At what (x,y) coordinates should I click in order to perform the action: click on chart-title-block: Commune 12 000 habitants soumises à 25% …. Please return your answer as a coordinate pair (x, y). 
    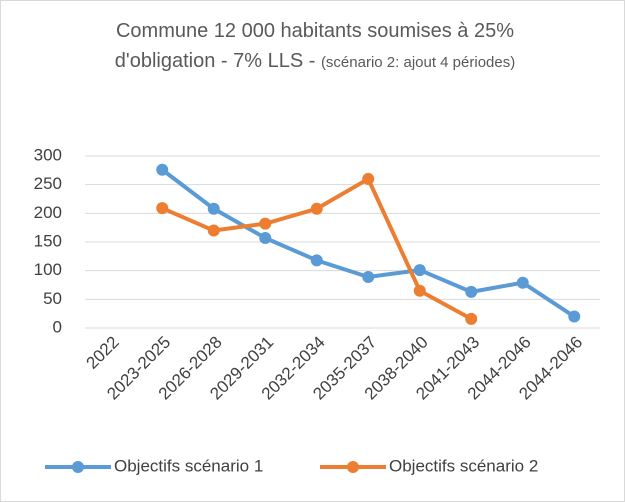
    Looking at the image, I should click on (315, 47).